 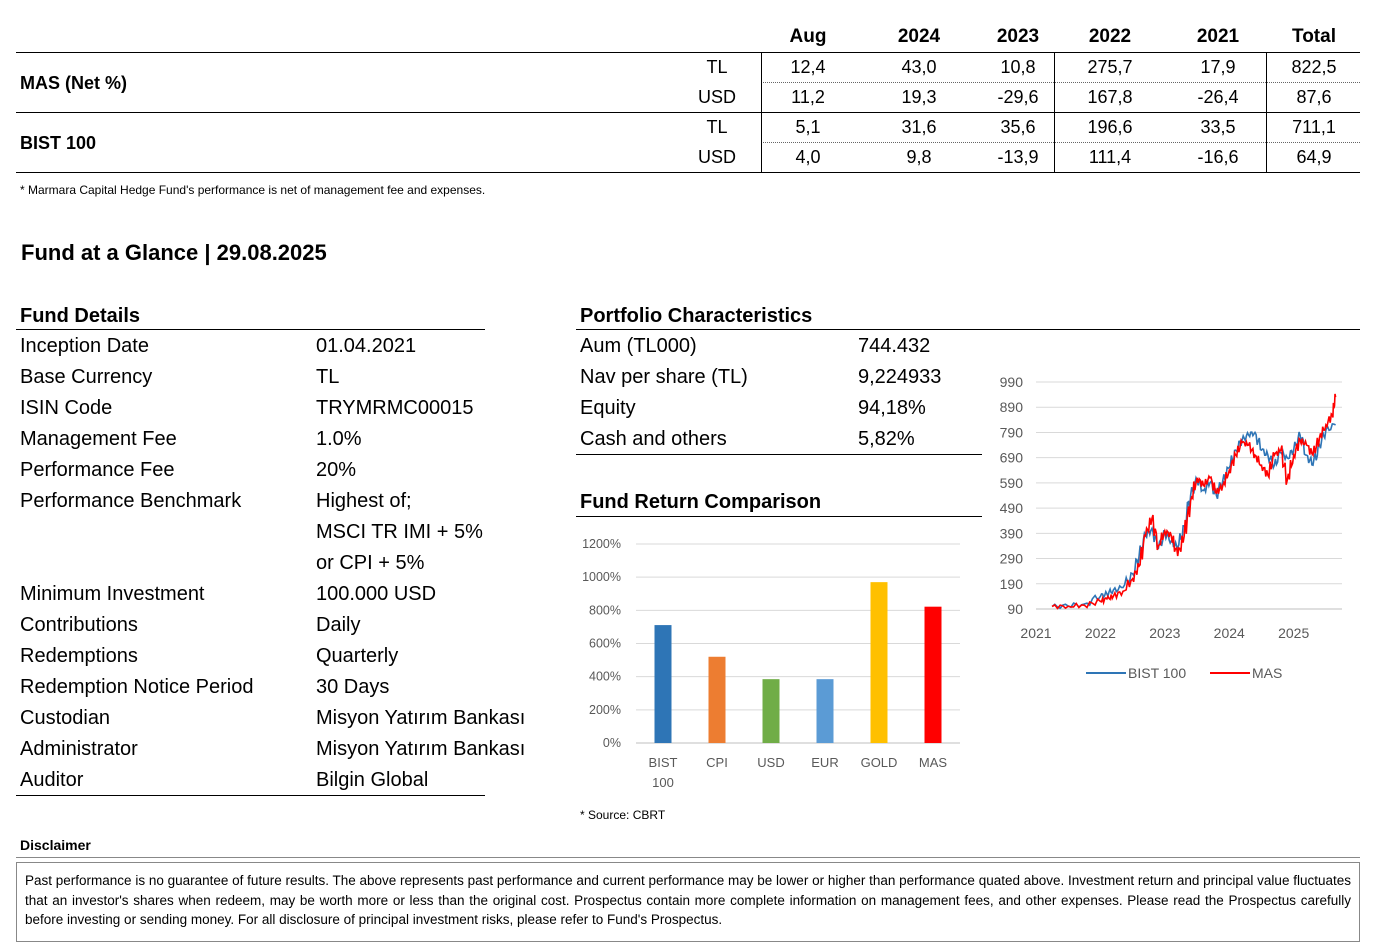 What do you see at coordinates (919, 157) in the screenshot?
I see `table-cell: 9,8` at bounding box center [919, 157].